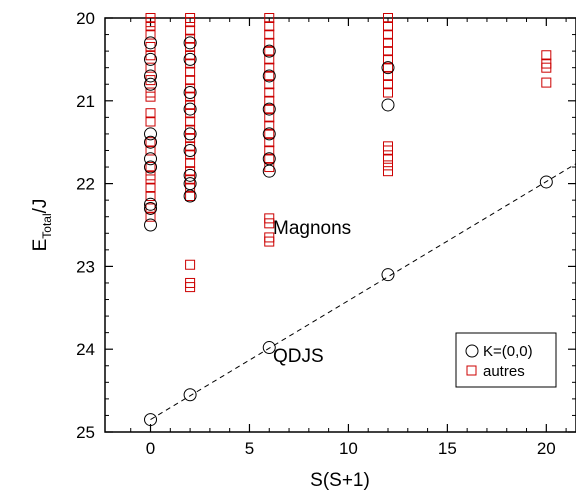 The image size is (576, 497). Describe the element at coordinates (472, 351) in the screenshot. I see `legend-circle-icon` at that location.